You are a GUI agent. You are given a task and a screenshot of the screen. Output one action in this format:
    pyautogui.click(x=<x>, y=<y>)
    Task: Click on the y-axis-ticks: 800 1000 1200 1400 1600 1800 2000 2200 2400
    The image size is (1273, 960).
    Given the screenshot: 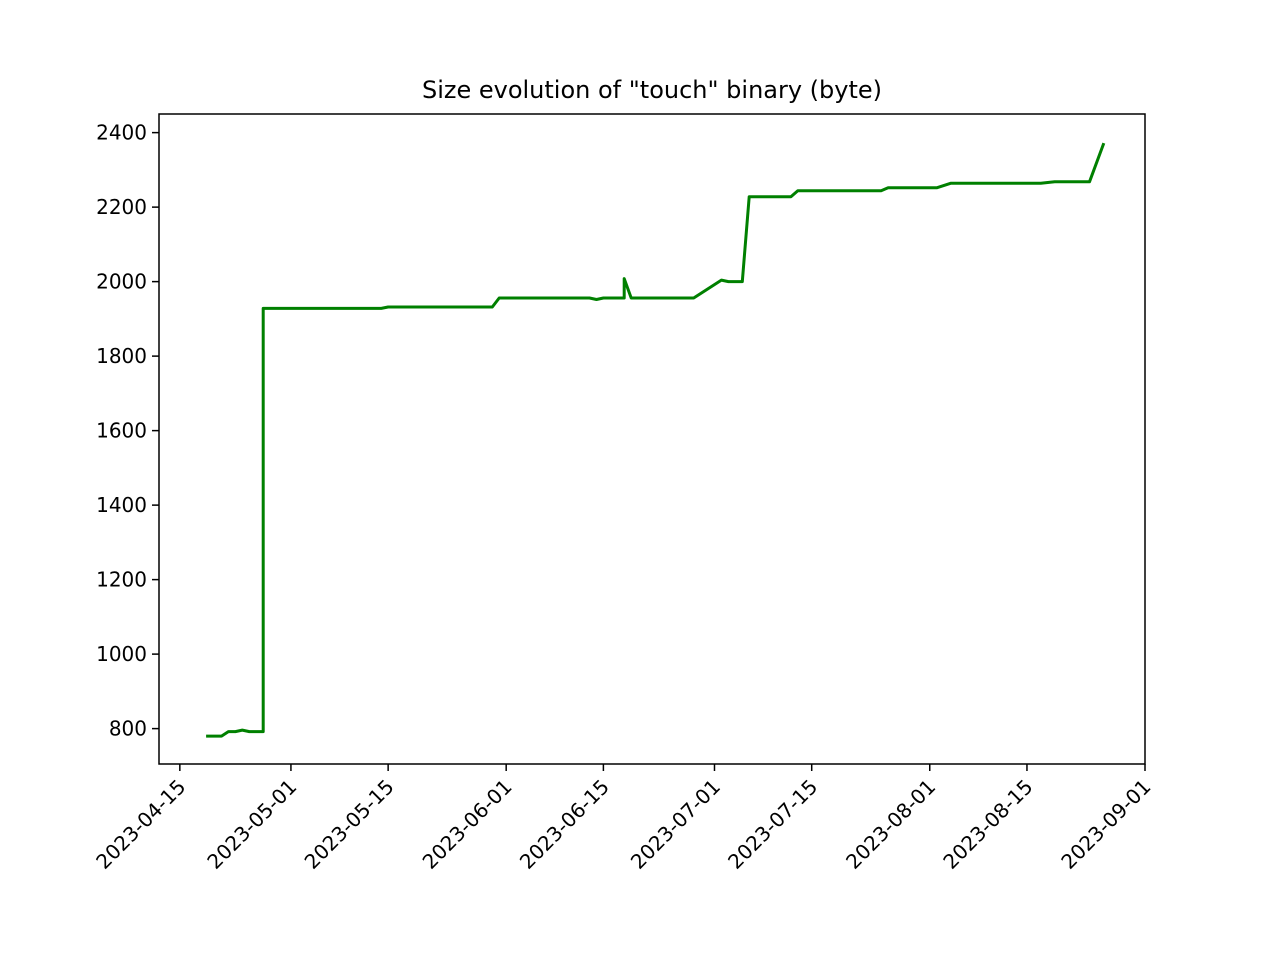 What is the action you would take?
    pyautogui.click(x=127, y=431)
    